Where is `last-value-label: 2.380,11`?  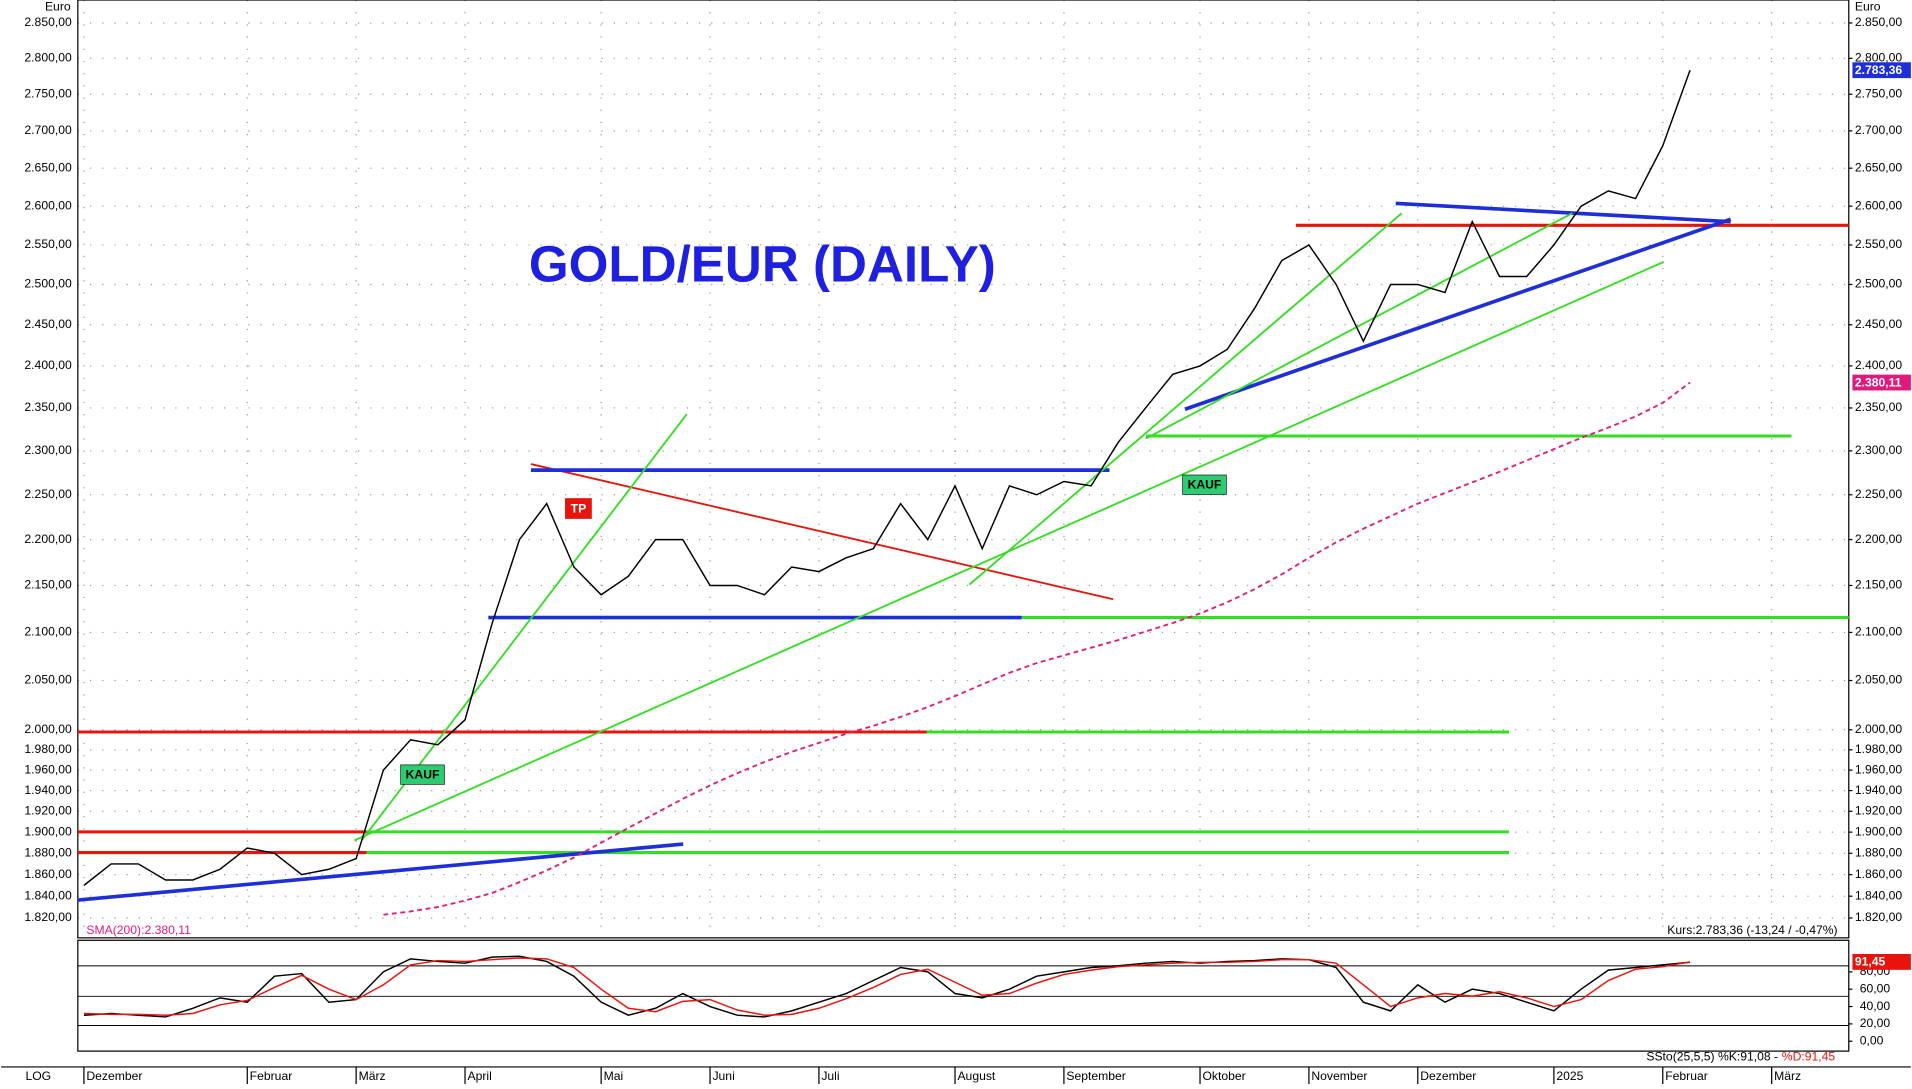
last-value-label: 2.380,11 is located at coordinates (1878, 382).